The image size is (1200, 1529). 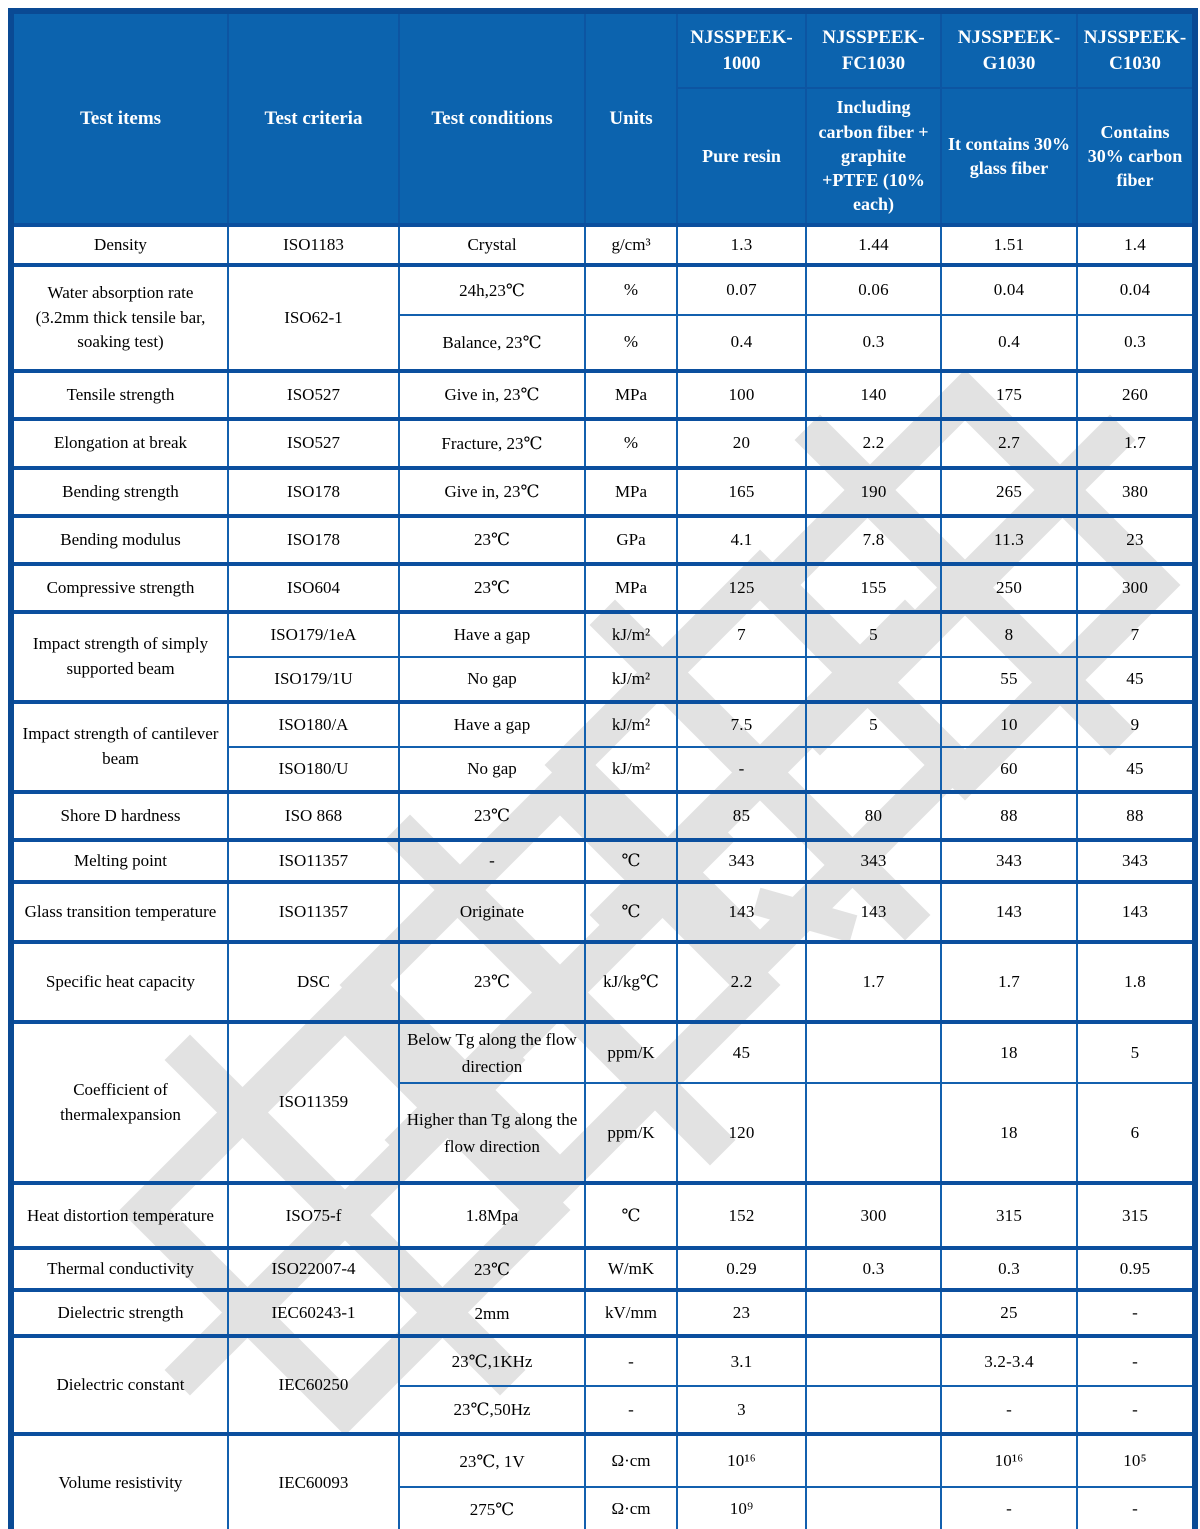 I want to click on condition-cell: Give in, 23℃, so click(x=492, y=394).